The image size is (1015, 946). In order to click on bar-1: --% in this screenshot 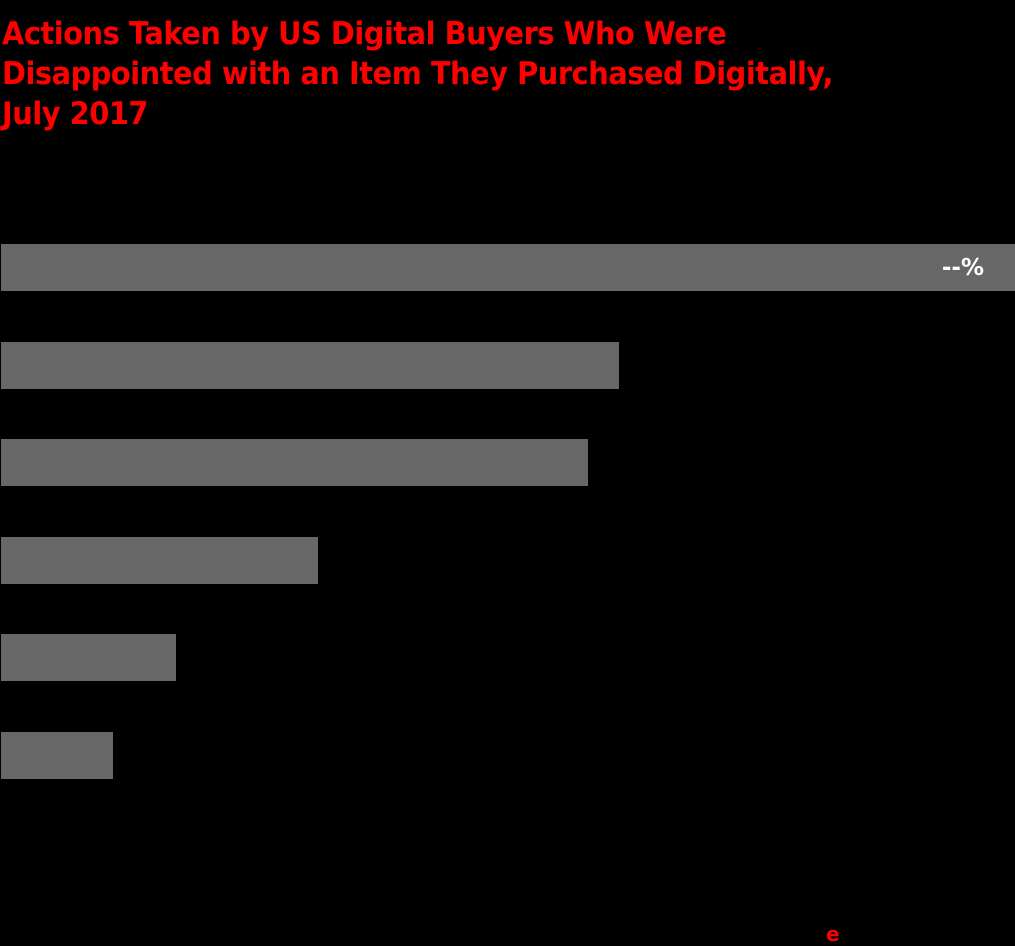, I will do `click(508, 267)`.